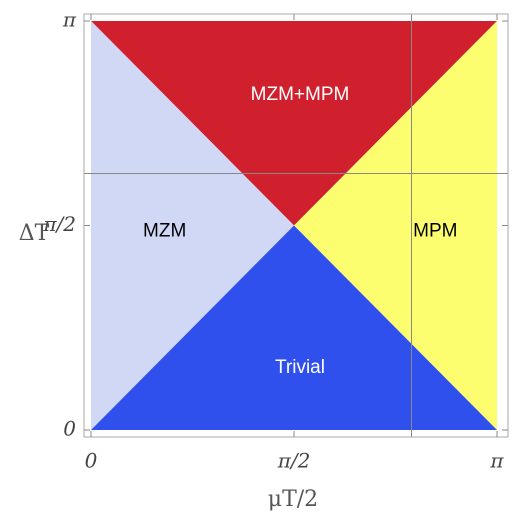 The image size is (526, 517). Describe the element at coordinates (293, 499) in the screenshot. I see `x-axis-label: μT/2` at that location.